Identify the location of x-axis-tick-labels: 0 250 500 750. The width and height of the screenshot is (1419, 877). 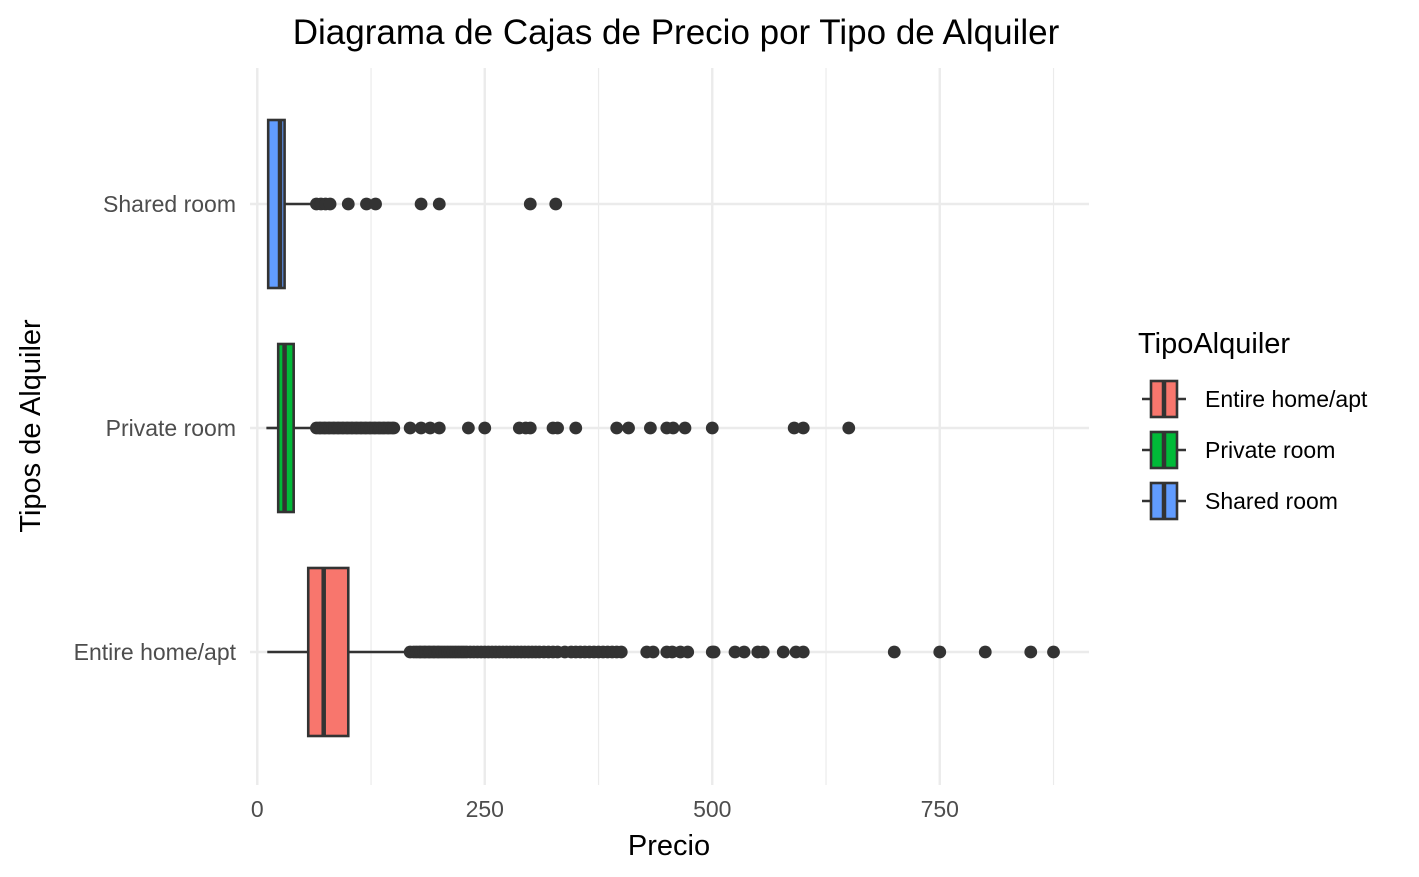
(605, 809).